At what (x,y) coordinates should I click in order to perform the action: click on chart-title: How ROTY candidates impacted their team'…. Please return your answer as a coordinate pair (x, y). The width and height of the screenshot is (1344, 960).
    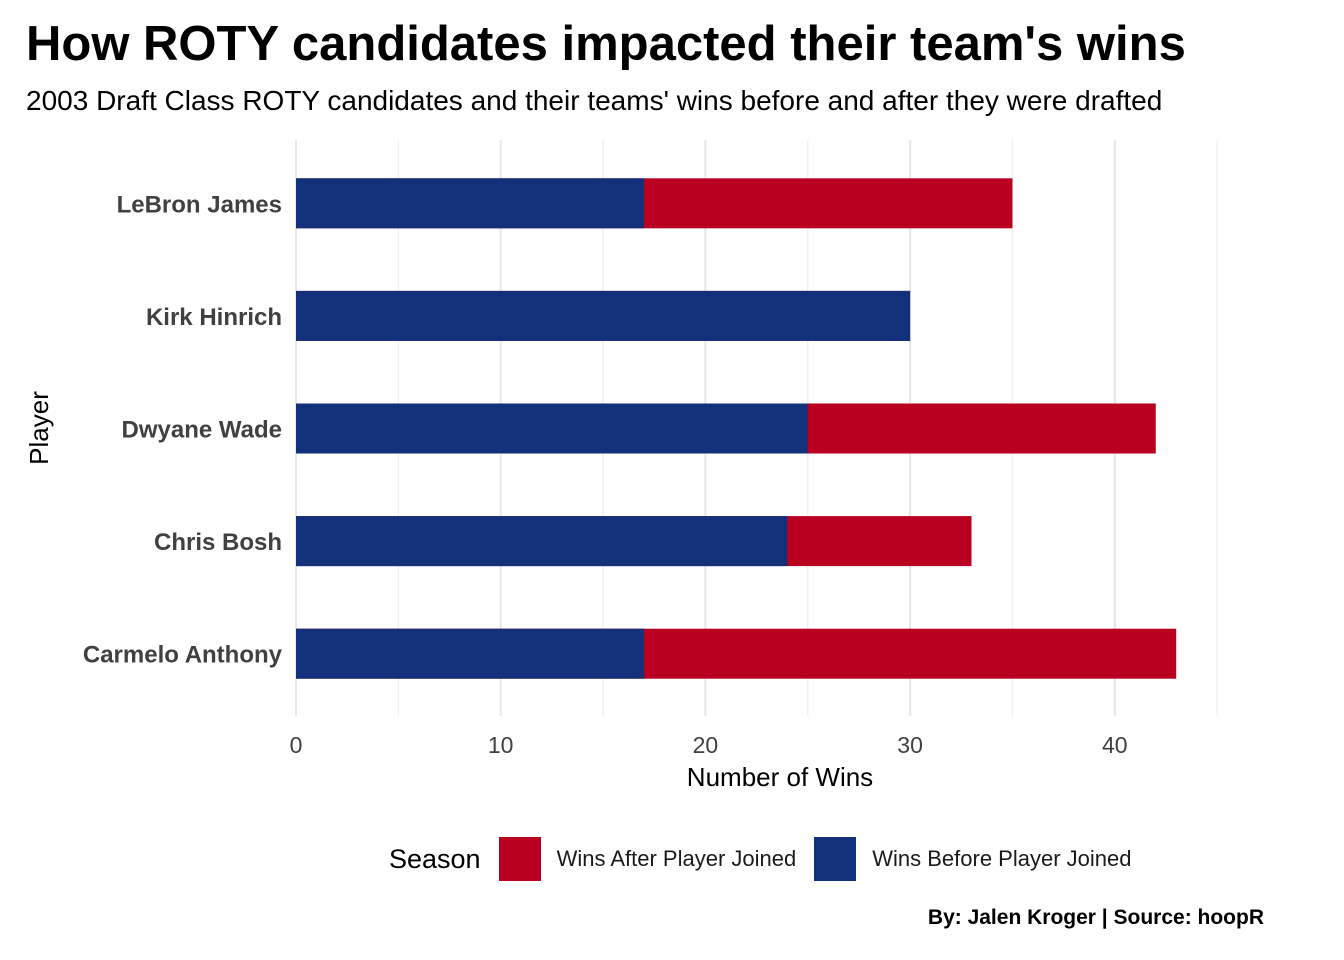
    Looking at the image, I should click on (606, 44).